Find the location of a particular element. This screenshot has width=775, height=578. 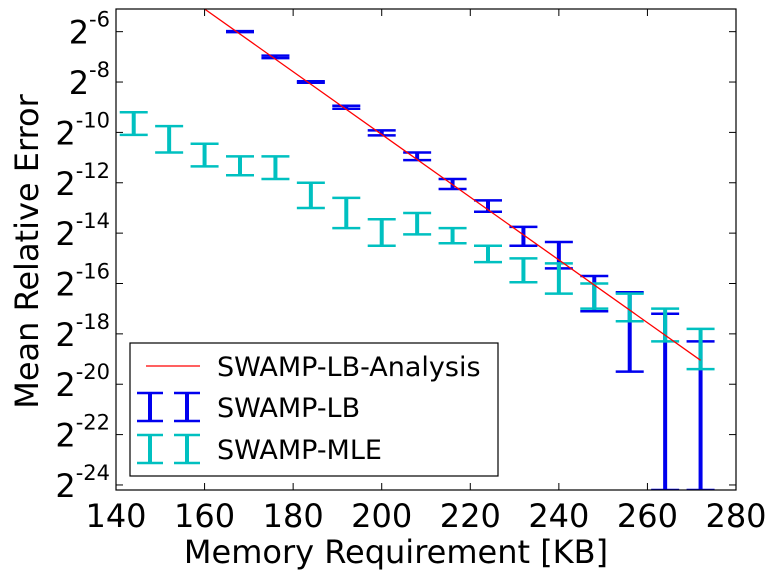

y-tick-exponent: -16 is located at coordinates (93, 271).